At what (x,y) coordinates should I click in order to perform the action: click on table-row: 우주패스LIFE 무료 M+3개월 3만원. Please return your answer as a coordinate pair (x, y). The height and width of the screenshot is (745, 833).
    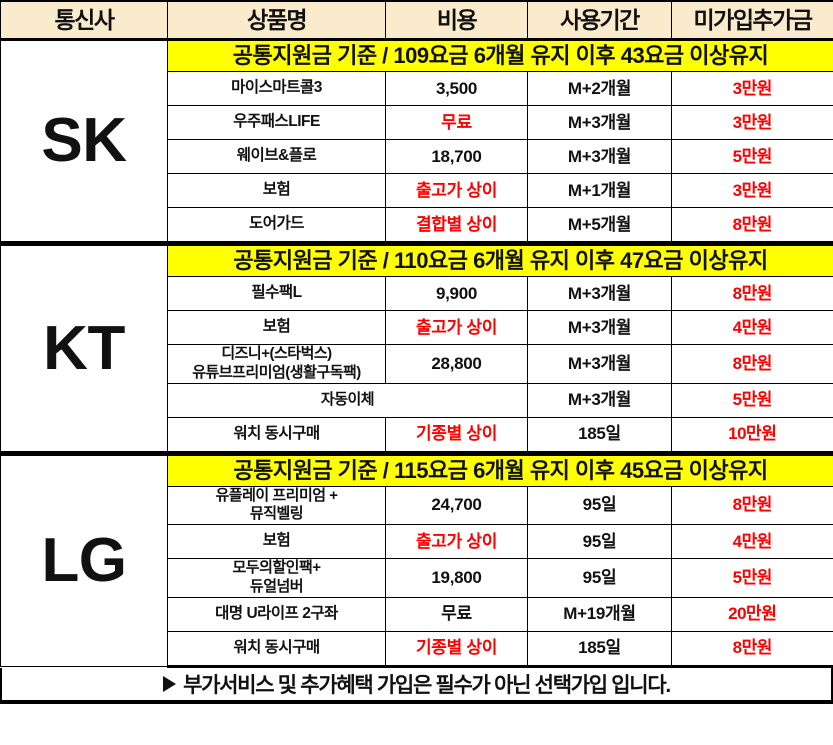
    Looking at the image, I should click on (417, 122).